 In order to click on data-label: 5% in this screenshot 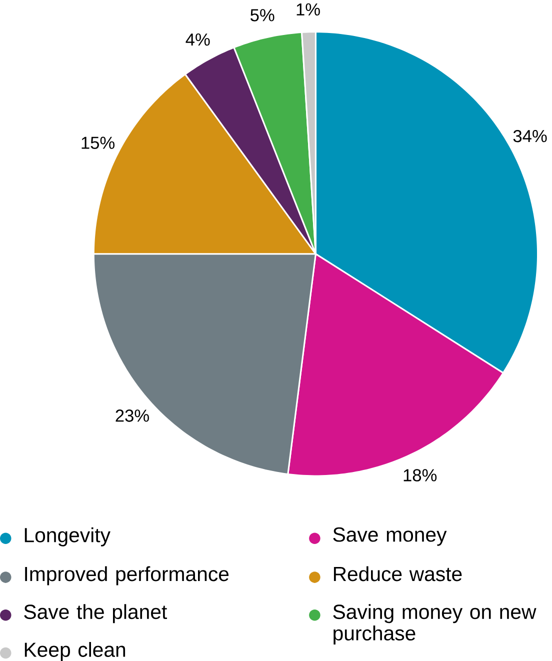, I will do `click(262, 15)`.